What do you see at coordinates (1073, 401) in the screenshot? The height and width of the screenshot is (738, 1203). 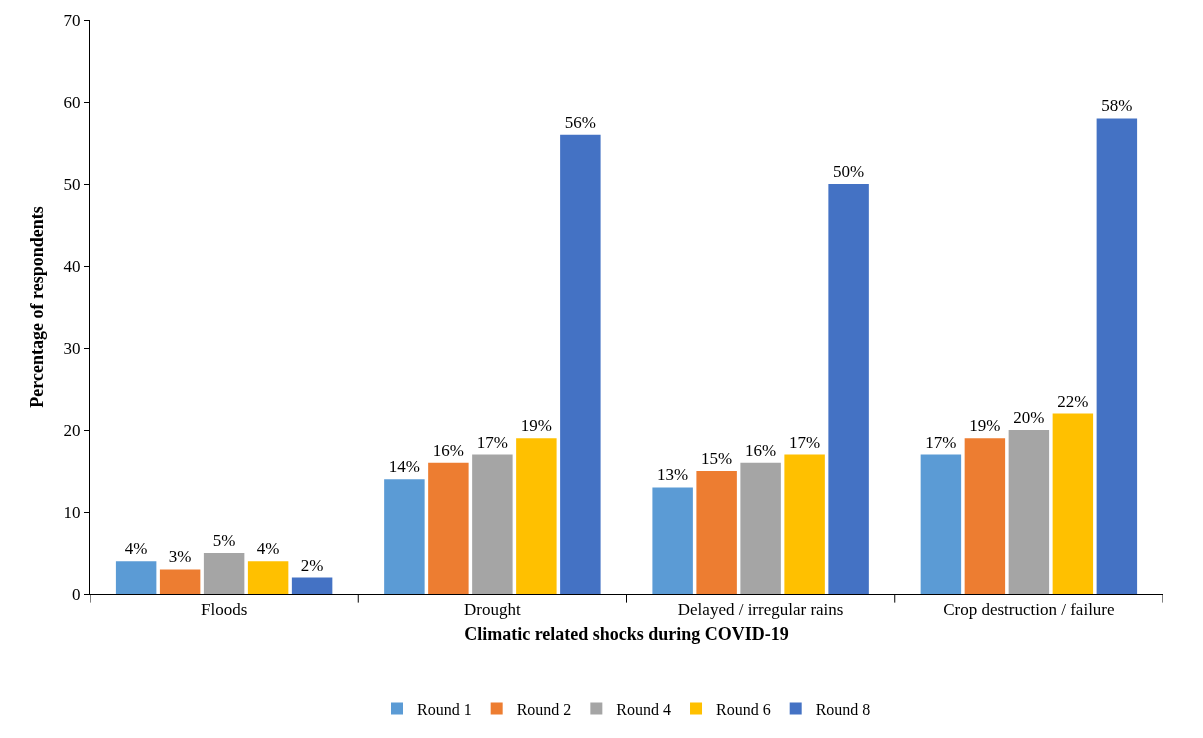 I see `data-label: 22%` at bounding box center [1073, 401].